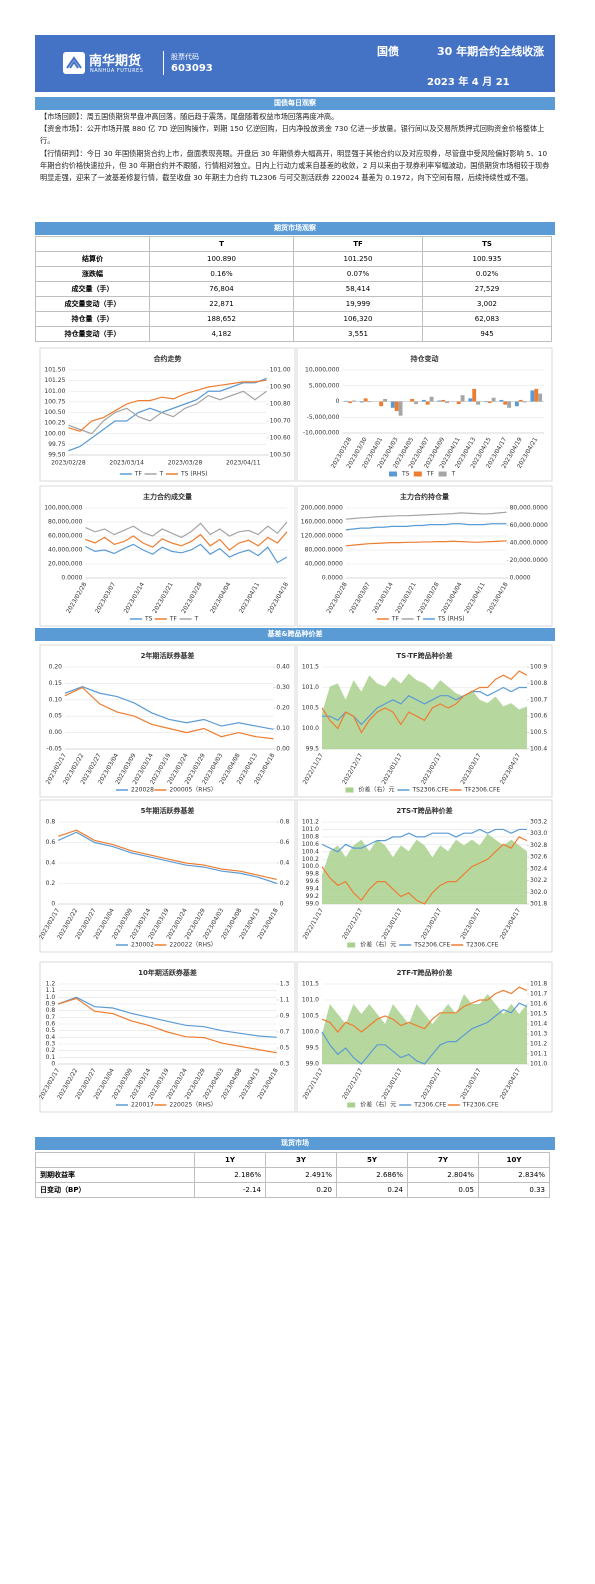  Describe the element at coordinates (167, 556) in the screenshot. I see `chart-panel` at that location.